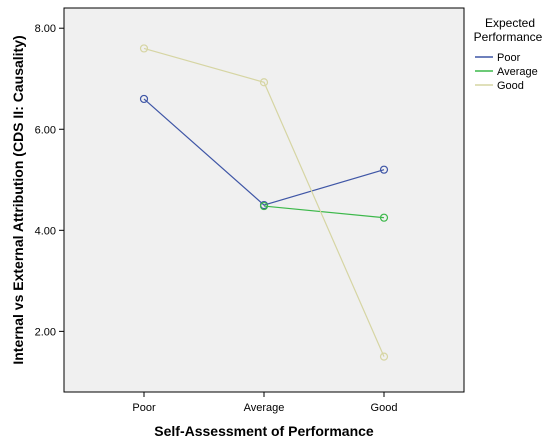 This screenshot has height=448, width=552. I want to click on legend-label-poor: Poor, so click(509, 58).